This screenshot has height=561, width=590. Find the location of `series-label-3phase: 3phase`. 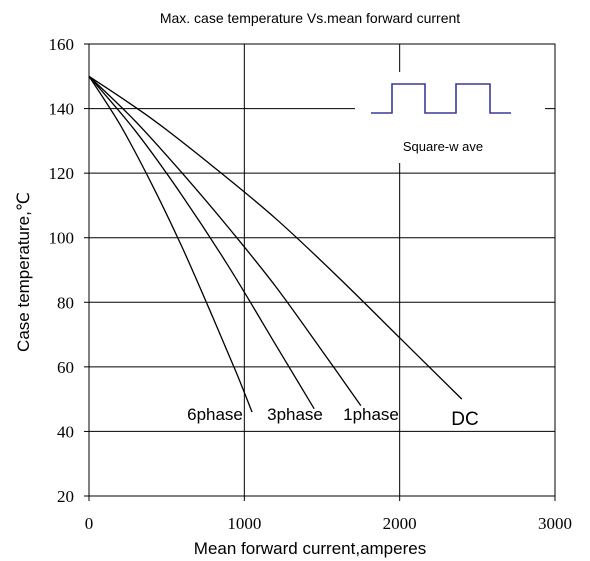

series-label-3phase: 3phase is located at coordinates (295, 414).